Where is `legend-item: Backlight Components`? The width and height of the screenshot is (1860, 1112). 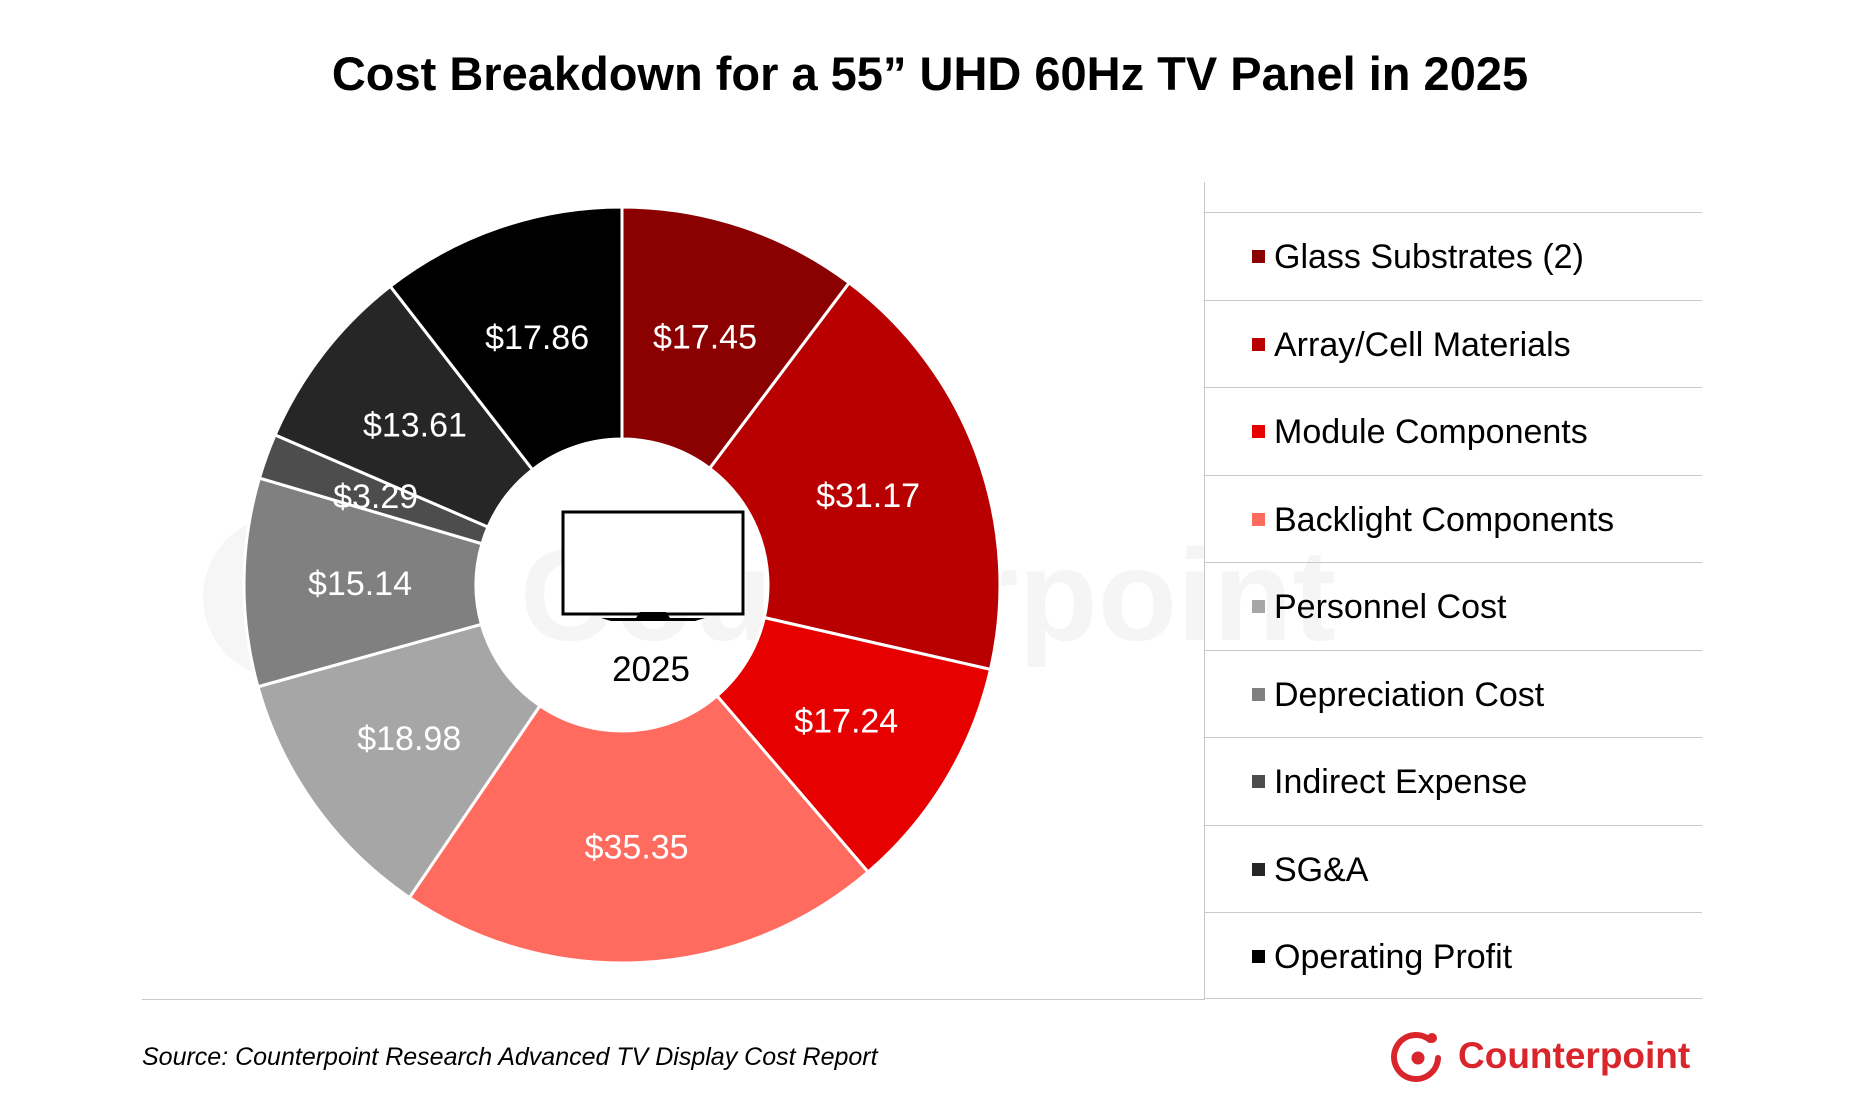 legend-item: Backlight Components is located at coordinates (1453, 518).